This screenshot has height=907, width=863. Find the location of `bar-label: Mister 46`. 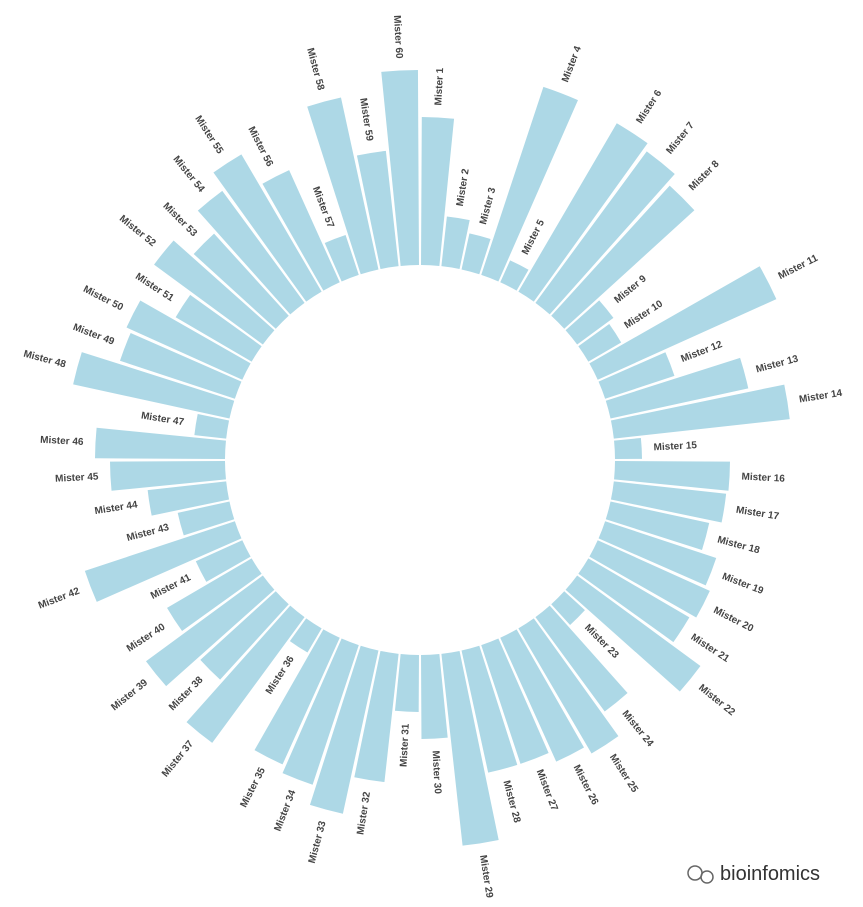

bar-label: Mister 46 is located at coordinates (62, 441).